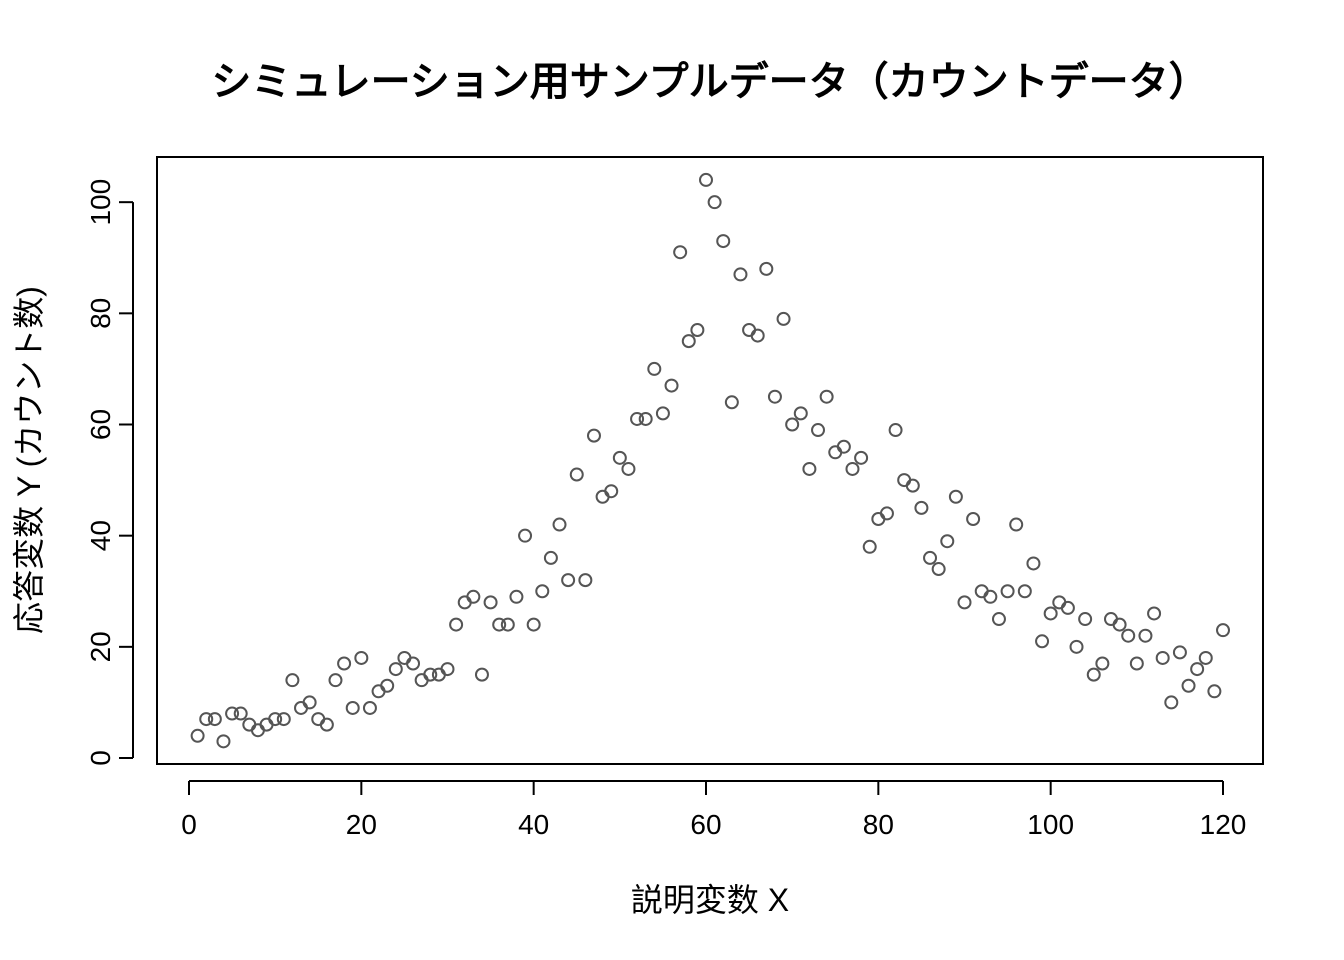  I want to click on y-tick-label: 40, so click(100, 535).